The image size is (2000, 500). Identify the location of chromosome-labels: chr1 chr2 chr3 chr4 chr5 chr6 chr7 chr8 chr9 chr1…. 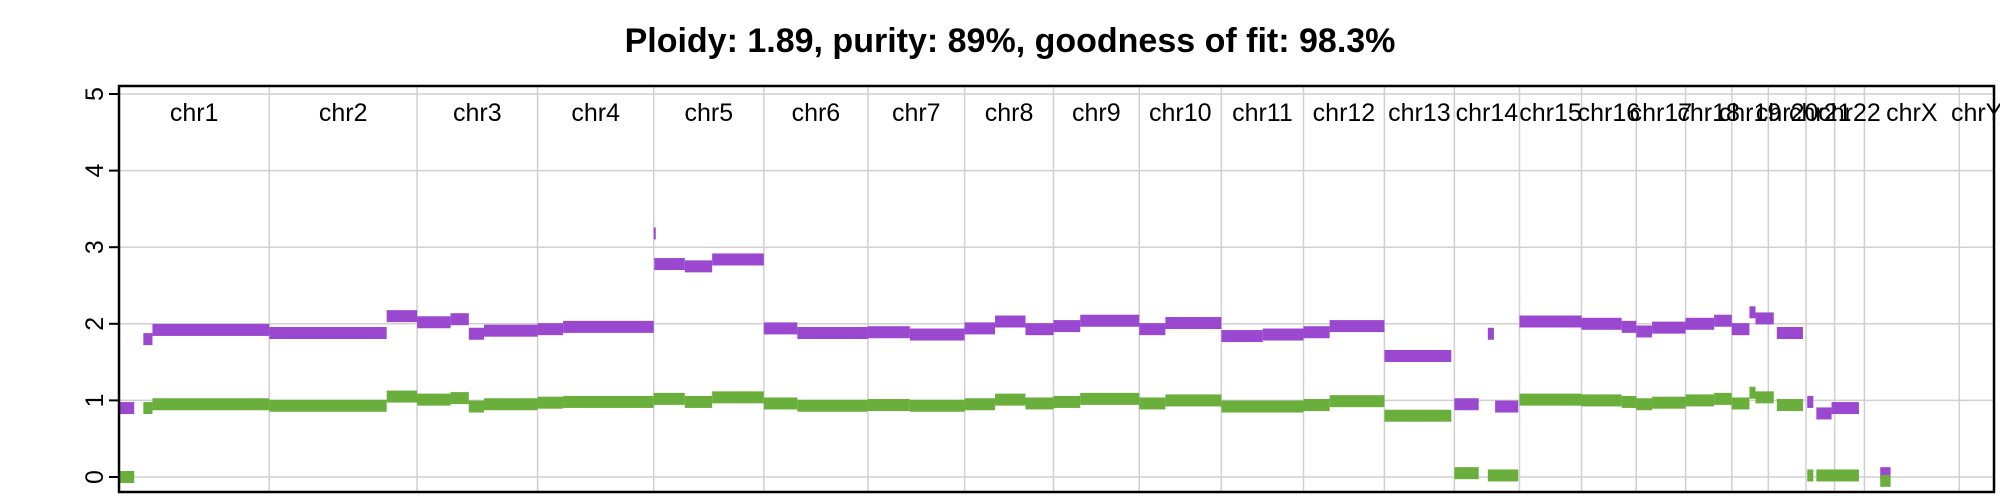
(1085, 113).